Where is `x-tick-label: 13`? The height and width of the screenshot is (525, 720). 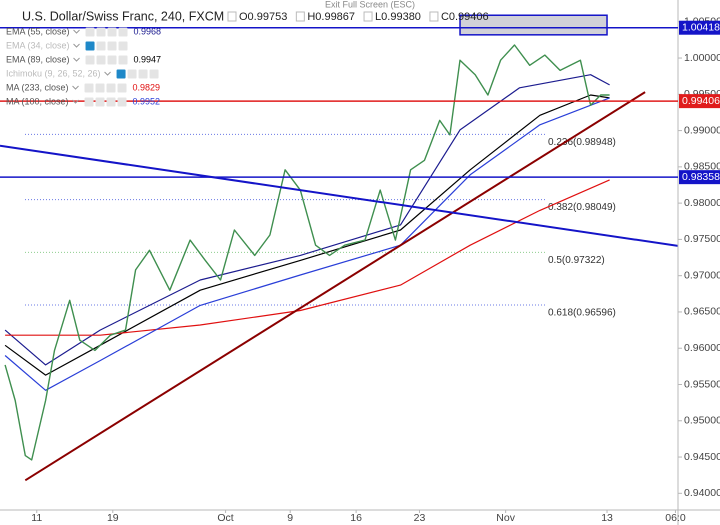
x-tick-label: 13 is located at coordinates (607, 518).